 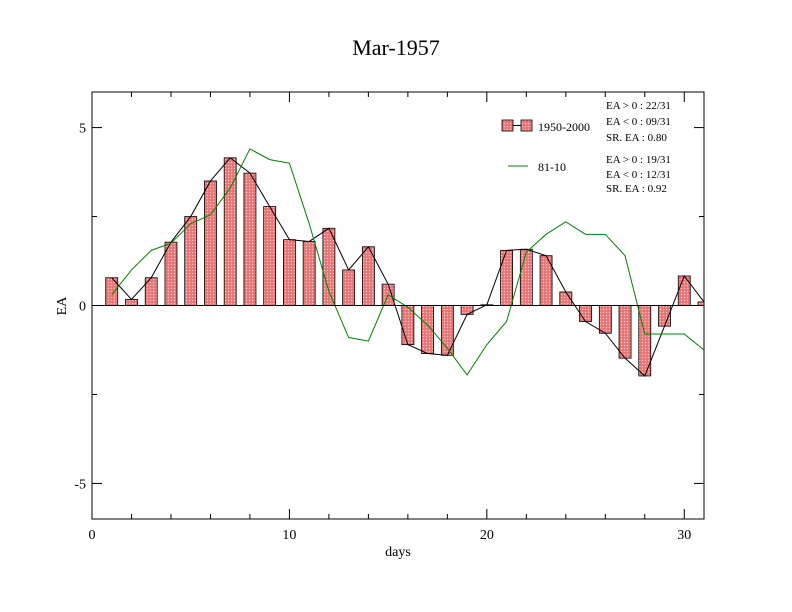 What do you see at coordinates (82, 307) in the screenshot?
I see `y-tick-label-0: 0` at bounding box center [82, 307].